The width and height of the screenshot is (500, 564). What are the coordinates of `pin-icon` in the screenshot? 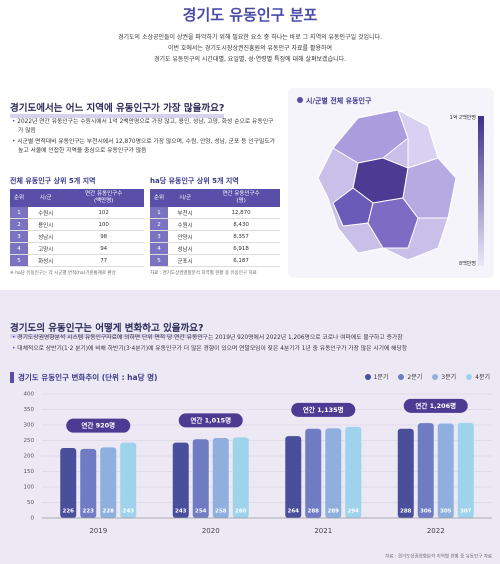 It's located at (300, 100).